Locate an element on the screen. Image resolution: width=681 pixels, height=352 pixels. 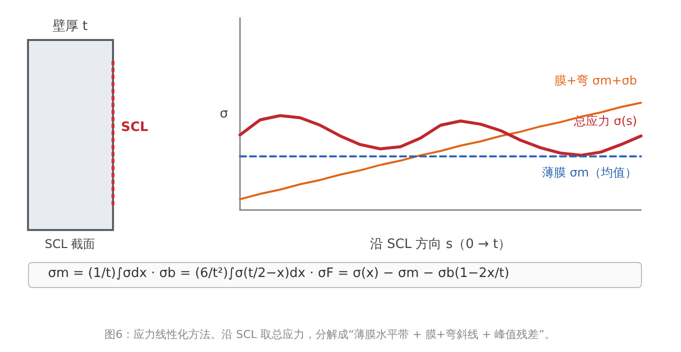
text: SCL 截面 is located at coordinates (70, 244).